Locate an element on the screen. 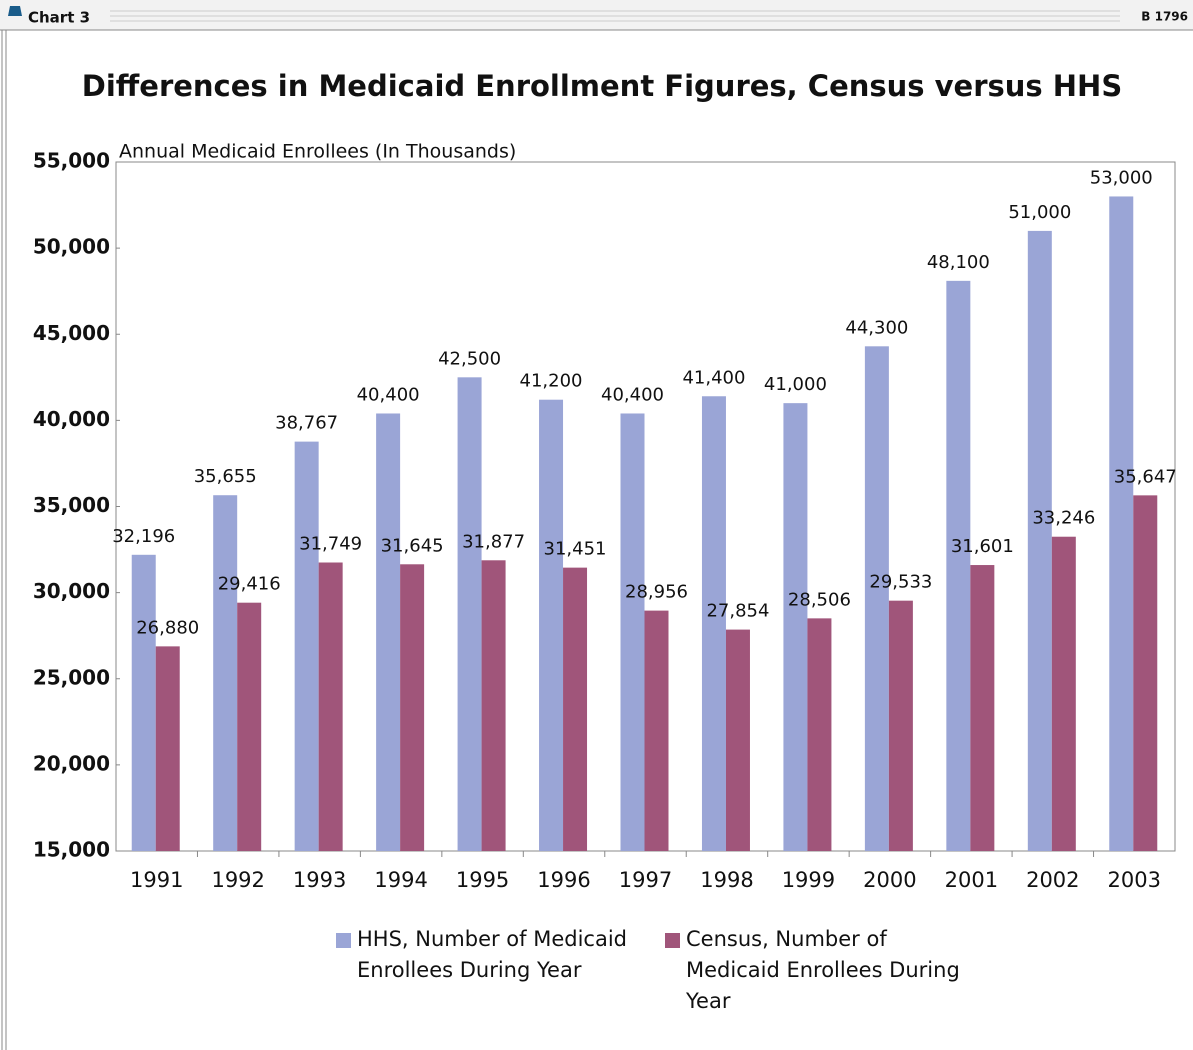  header-bar is located at coordinates (596, 15).